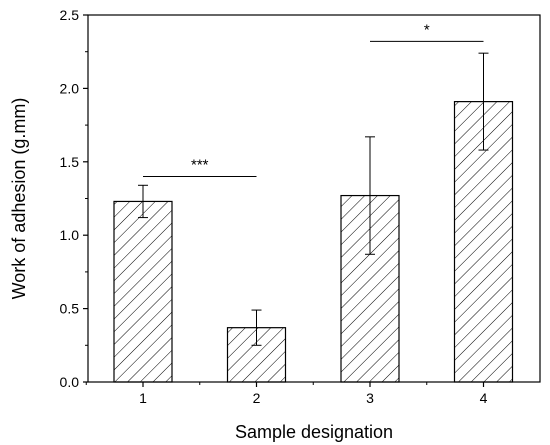 This screenshot has width=550, height=445. Describe the element at coordinates (143, 398) in the screenshot. I see `x-tick-label: 1` at that location.